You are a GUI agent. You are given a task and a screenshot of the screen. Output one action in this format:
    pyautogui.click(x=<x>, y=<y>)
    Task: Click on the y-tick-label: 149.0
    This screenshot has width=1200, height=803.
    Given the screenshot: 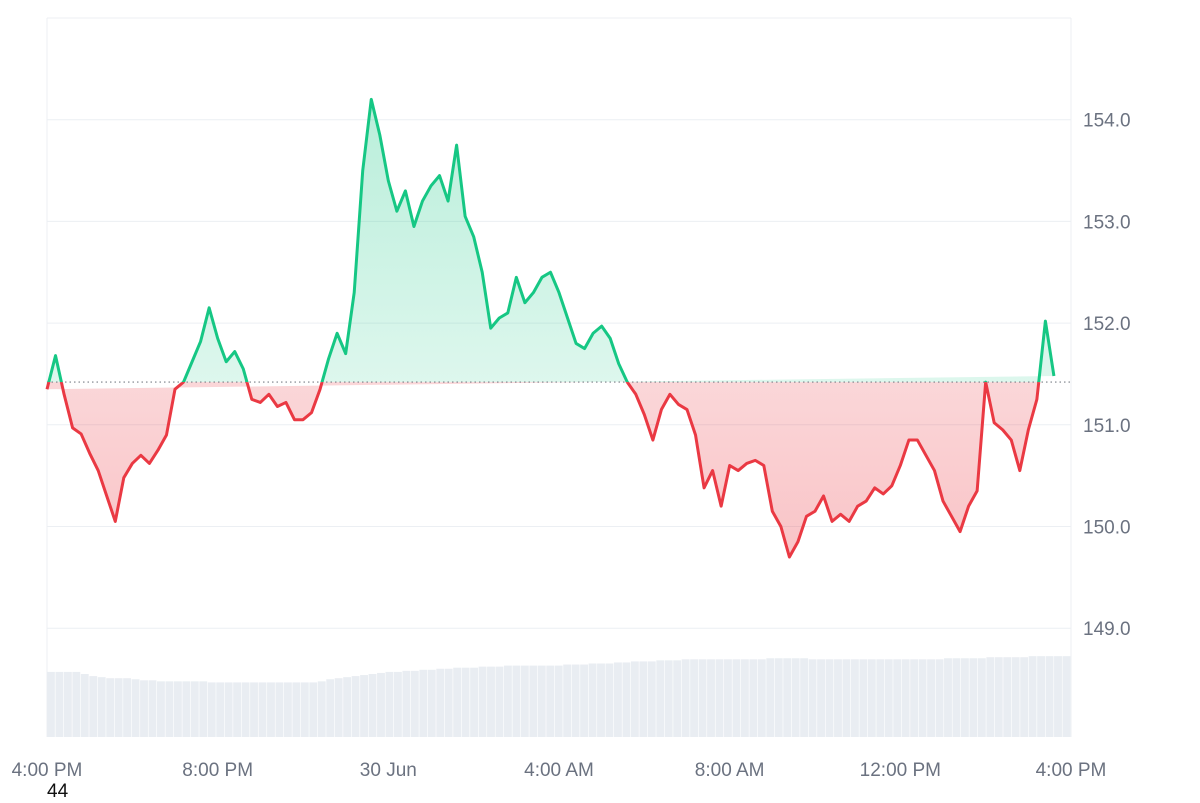 What is the action you would take?
    pyautogui.click(x=1107, y=629)
    